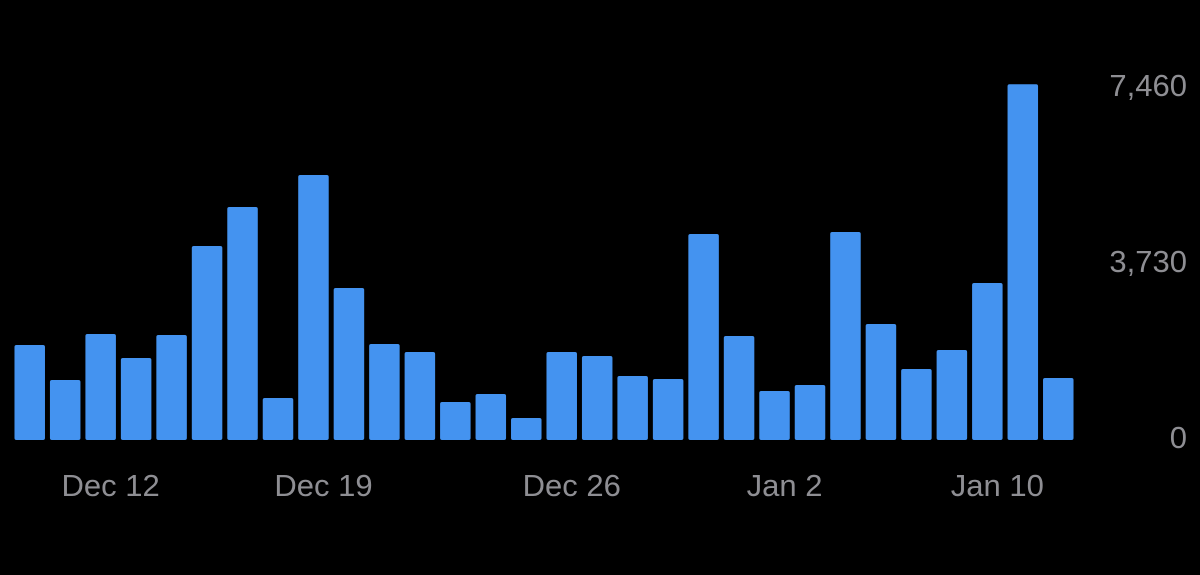  What do you see at coordinates (1148, 261) in the screenshot?
I see `y-tick-label: 3,730` at bounding box center [1148, 261].